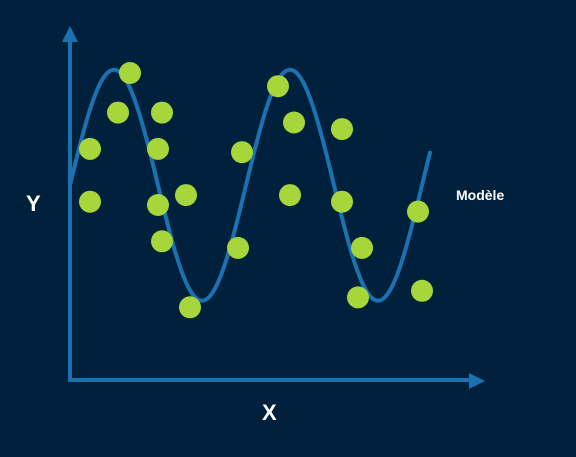 This screenshot has height=457, width=576. I want to click on y-axis-arrow, so click(70, 34).